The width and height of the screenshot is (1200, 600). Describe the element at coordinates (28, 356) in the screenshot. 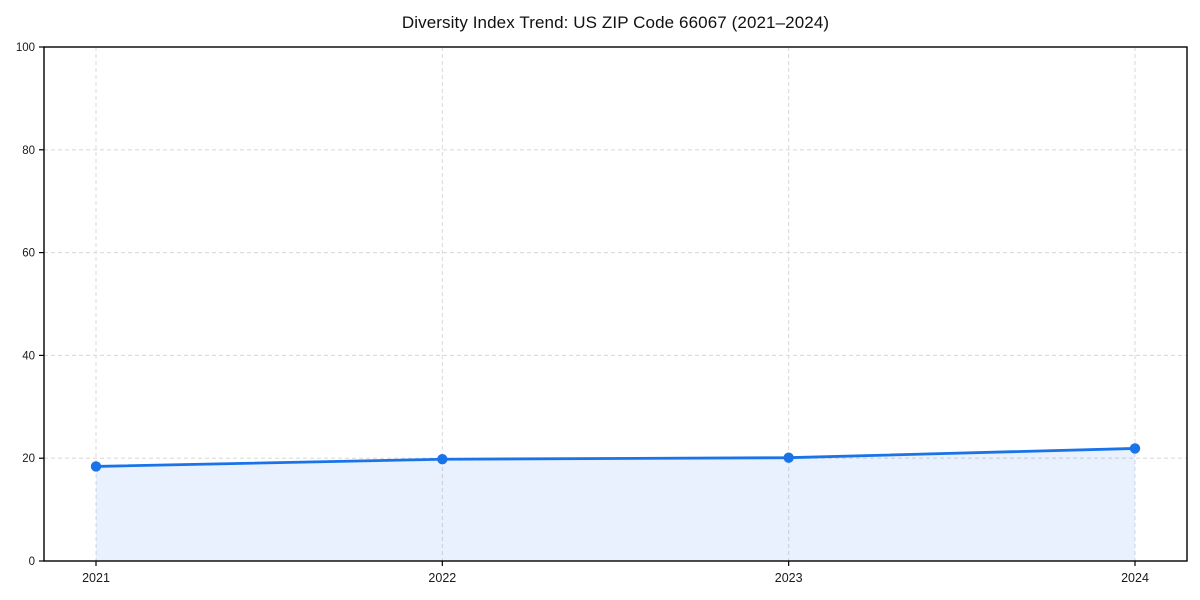

I see `y-tick-label: 40` at that location.